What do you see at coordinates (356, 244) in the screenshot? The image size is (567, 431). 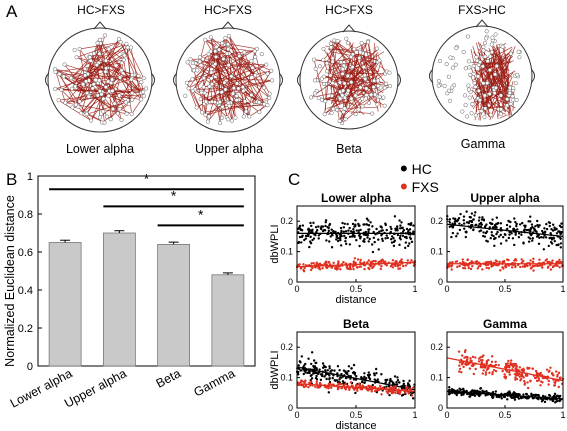 I see `plot-frame` at bounding box center [356, 244].